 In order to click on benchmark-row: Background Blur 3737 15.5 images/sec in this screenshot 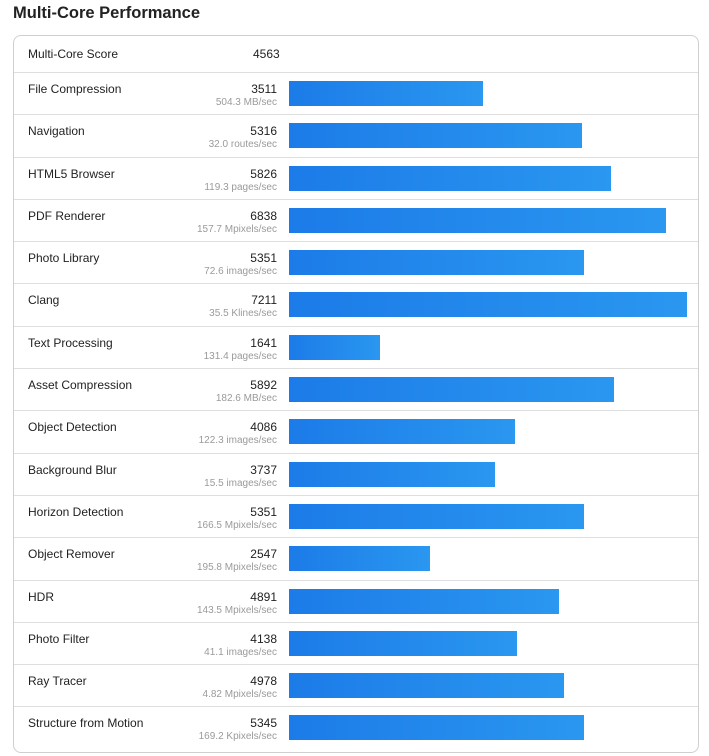, I will do `click(356, 475)`.